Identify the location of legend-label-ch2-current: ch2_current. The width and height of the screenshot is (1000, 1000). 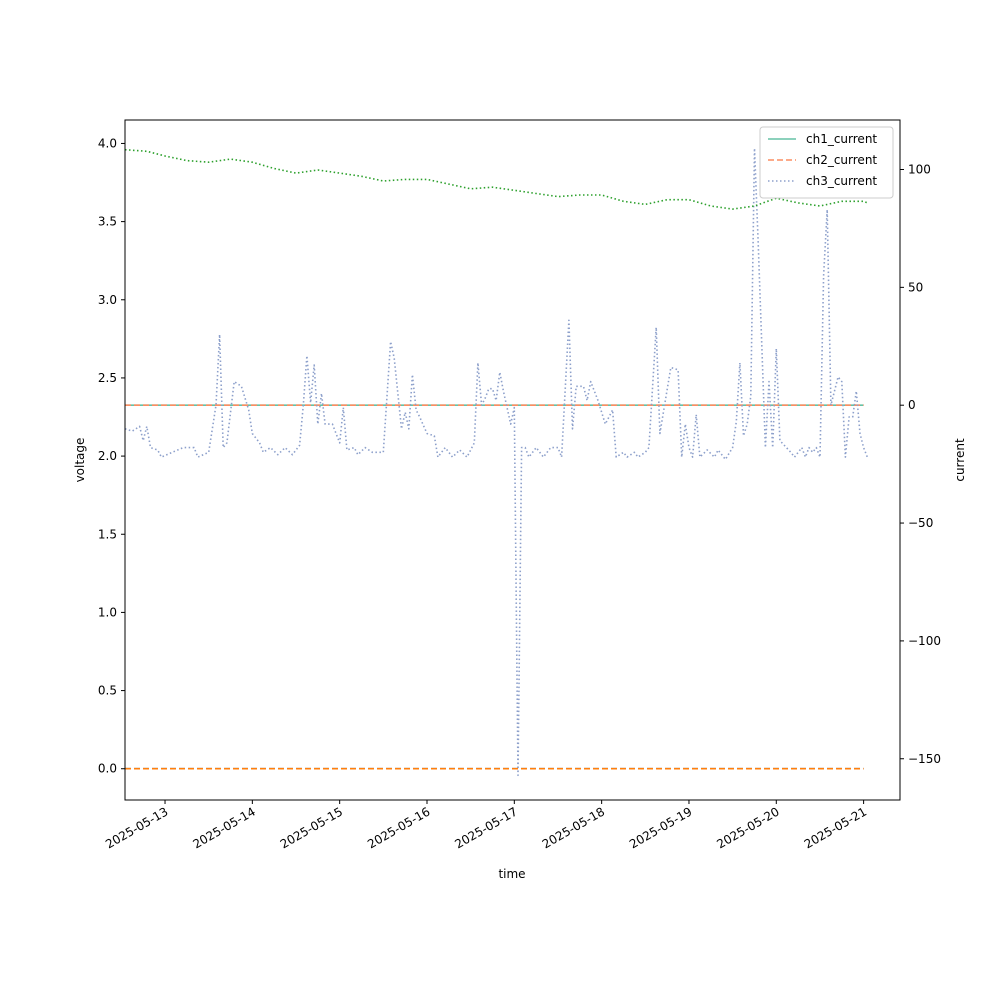
(841, 160).